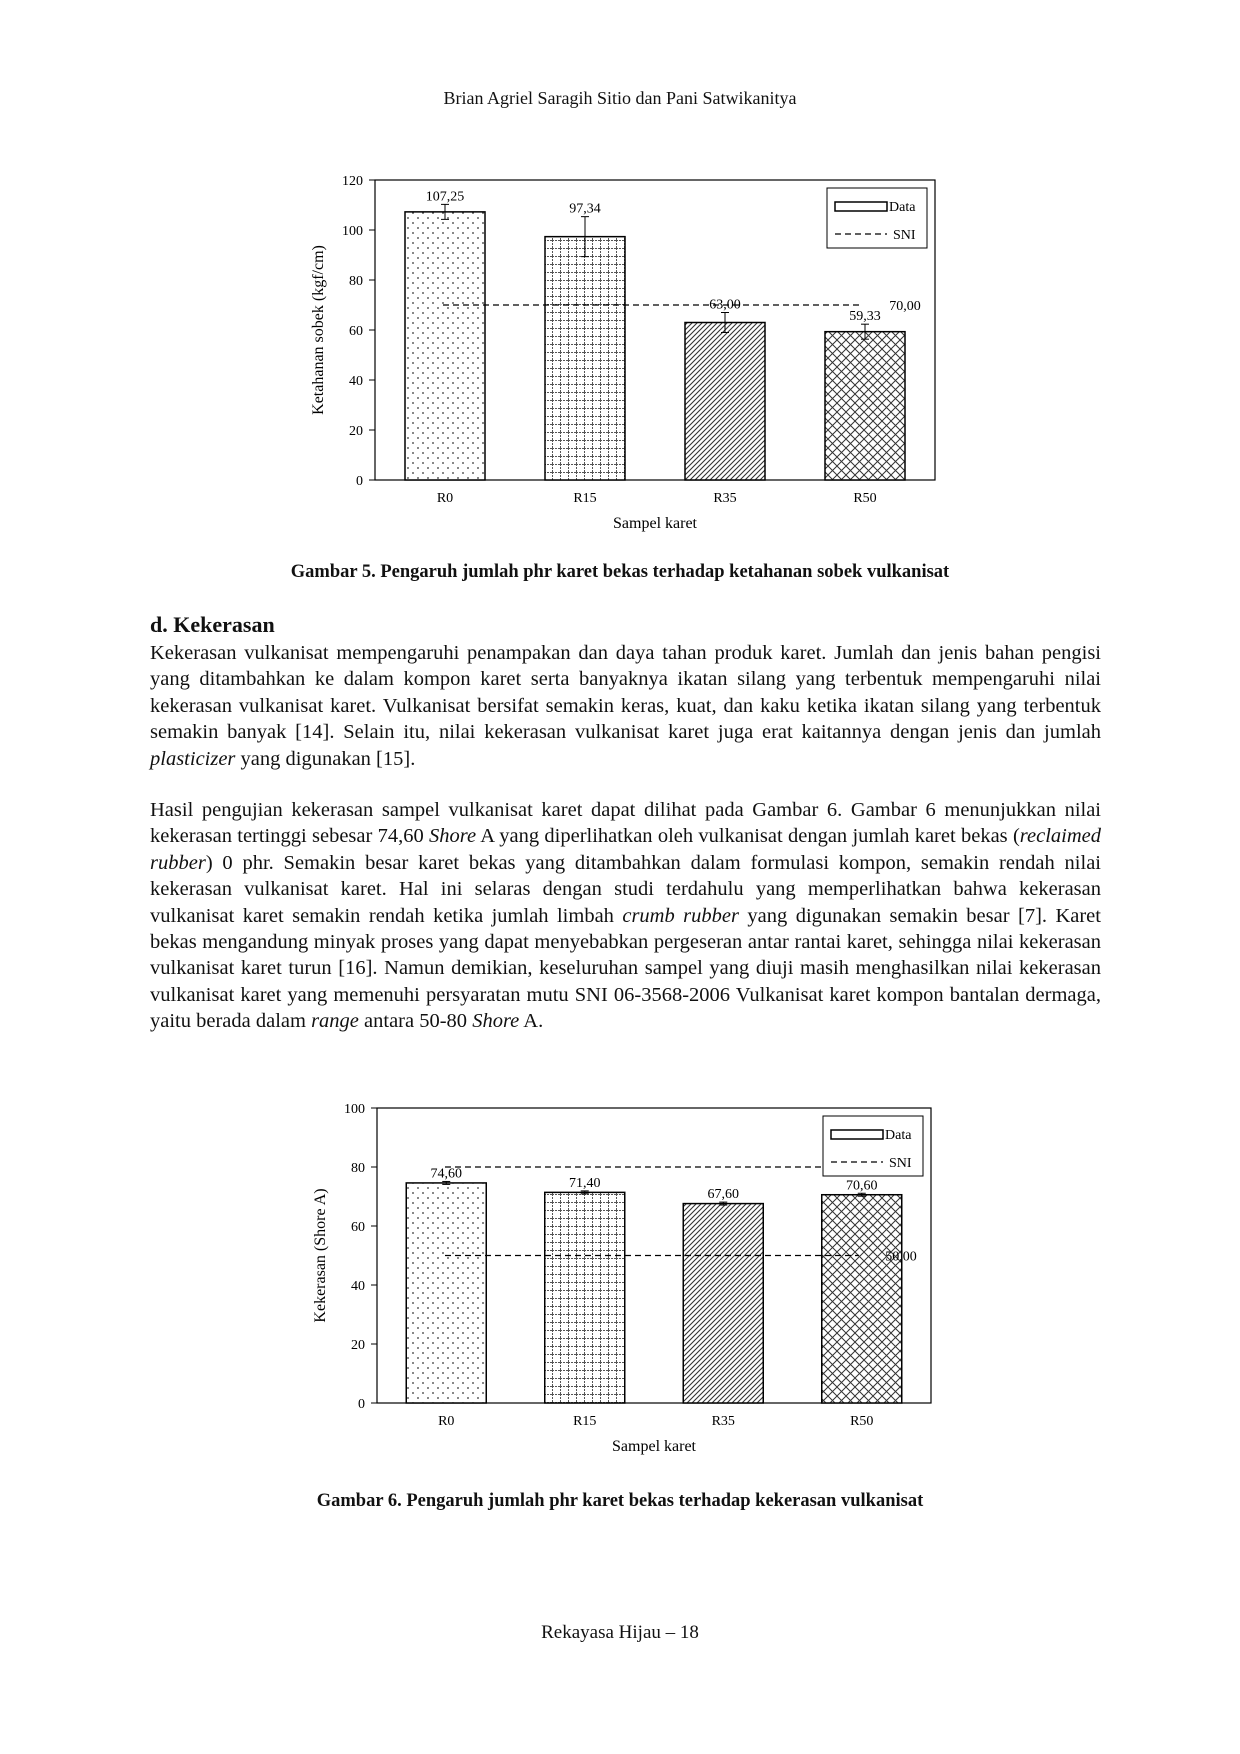  Describe the element at coordinates (861, 1421) in the screenshot. I see `fig6-xtick-label: R50` at that location.